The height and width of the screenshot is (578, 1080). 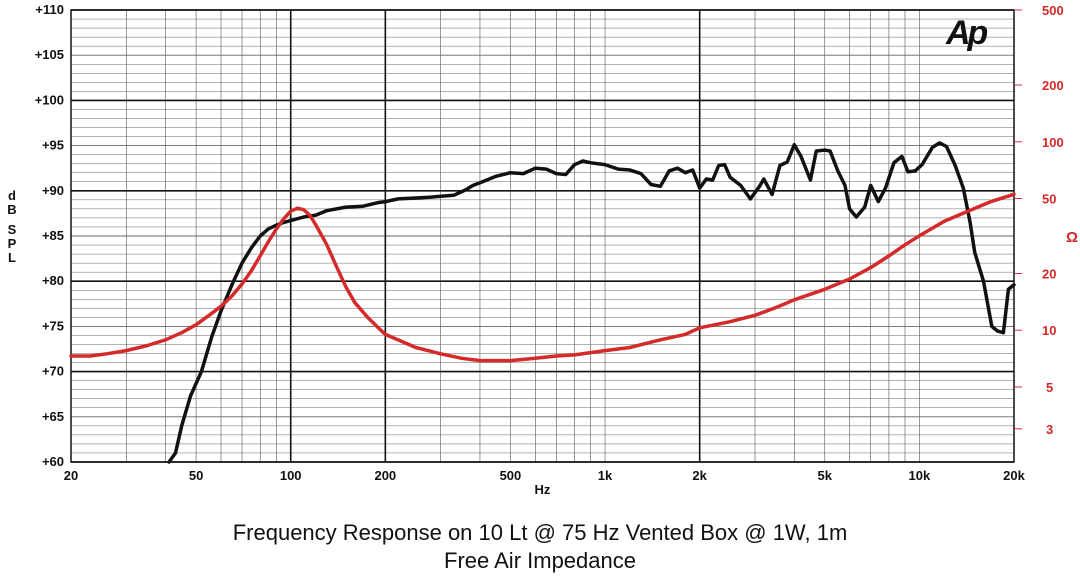 What do you see at coordinates (1014, 475) in the screenshot?
I see `x-tick-label: 20k` at bounding box center [1014, 475].